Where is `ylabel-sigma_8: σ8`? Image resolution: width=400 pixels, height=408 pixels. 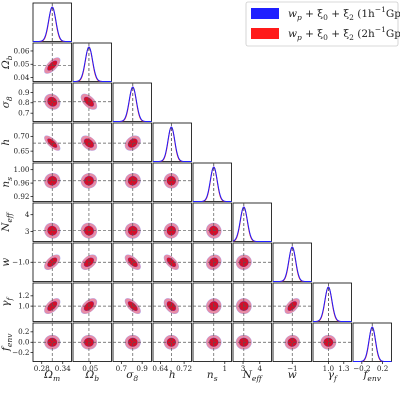
ylabel-sigma_8: σ8 is located at coordinates (7, 102).